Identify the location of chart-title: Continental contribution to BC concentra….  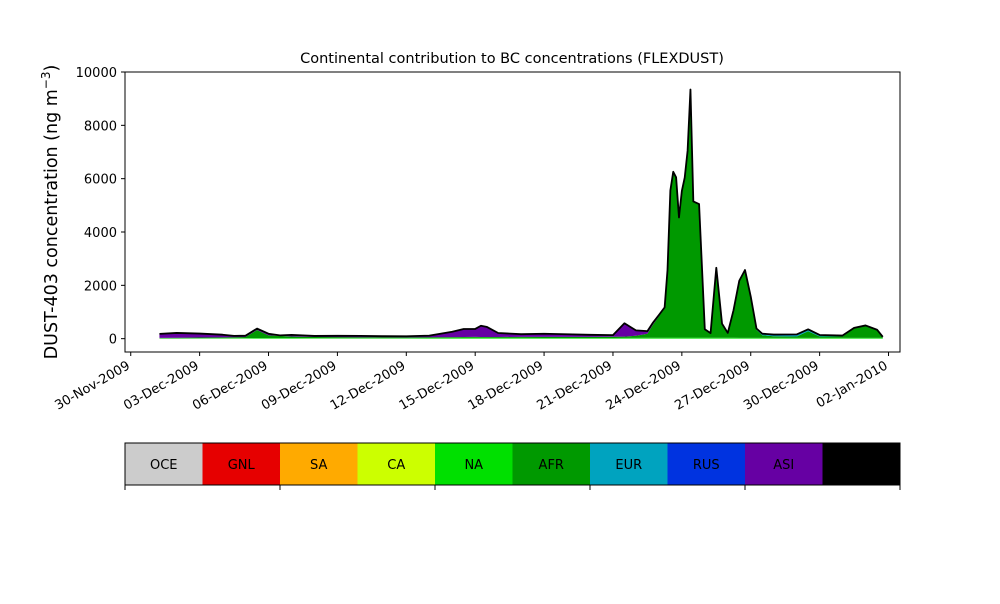
(512, 59).